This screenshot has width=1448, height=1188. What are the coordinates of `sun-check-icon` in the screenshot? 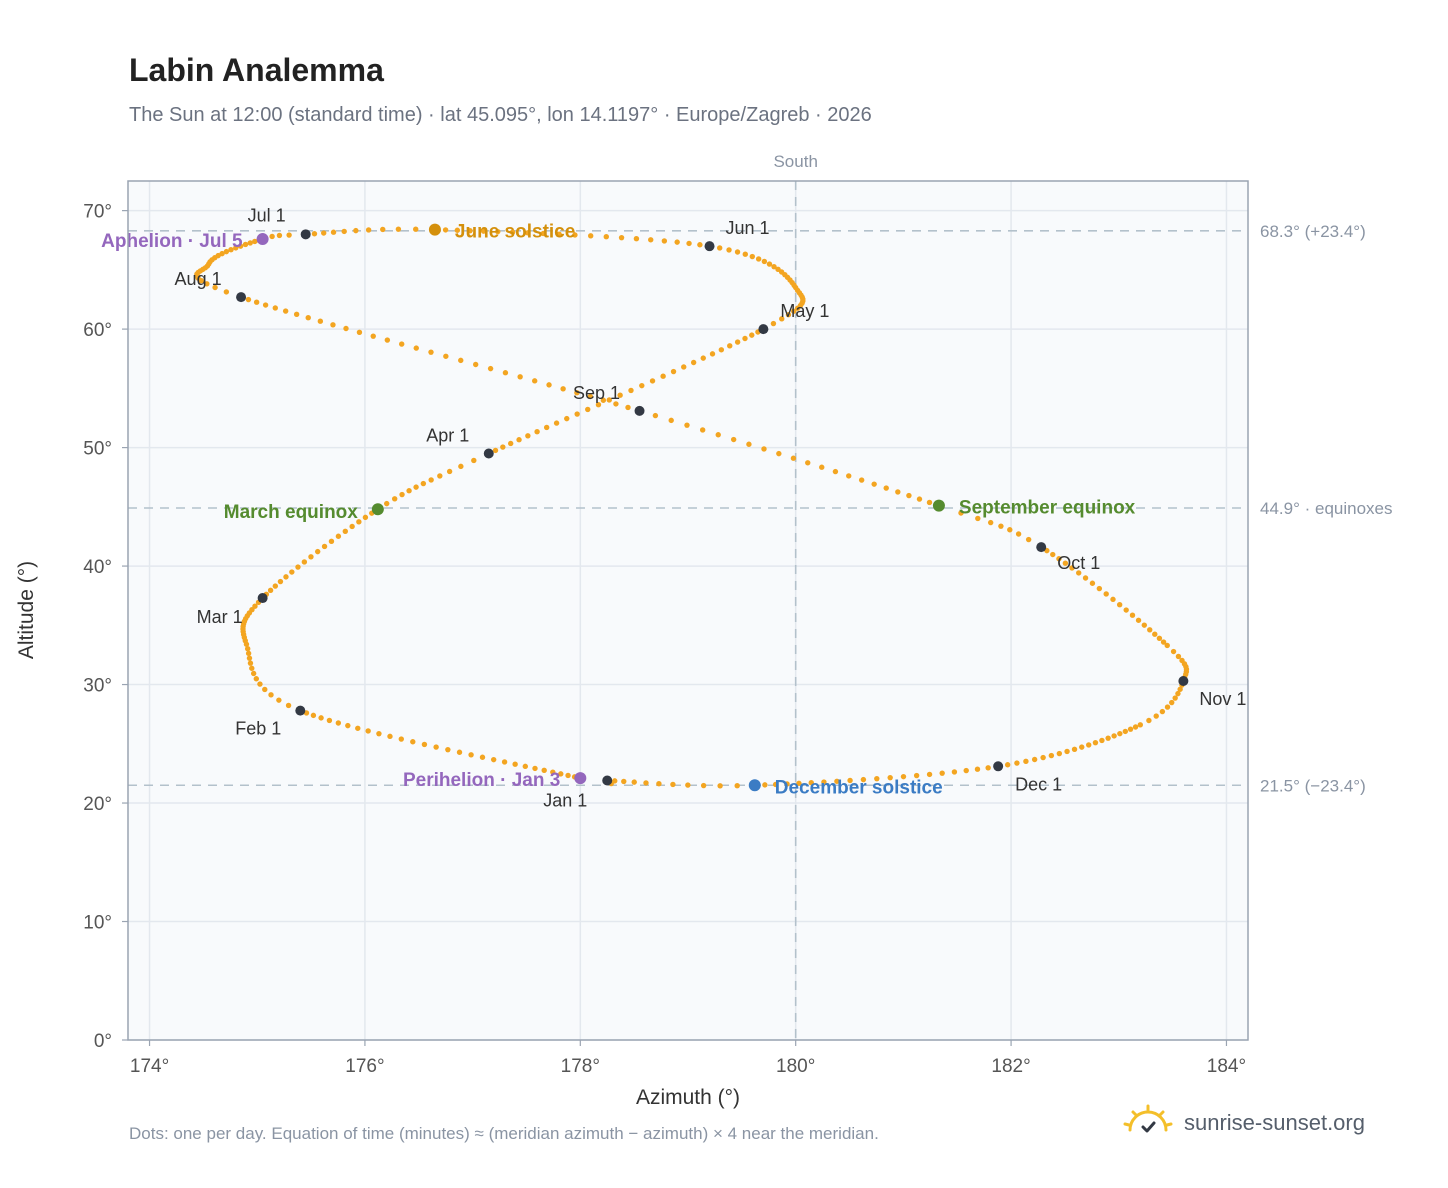 It's located at (1148, 1122).